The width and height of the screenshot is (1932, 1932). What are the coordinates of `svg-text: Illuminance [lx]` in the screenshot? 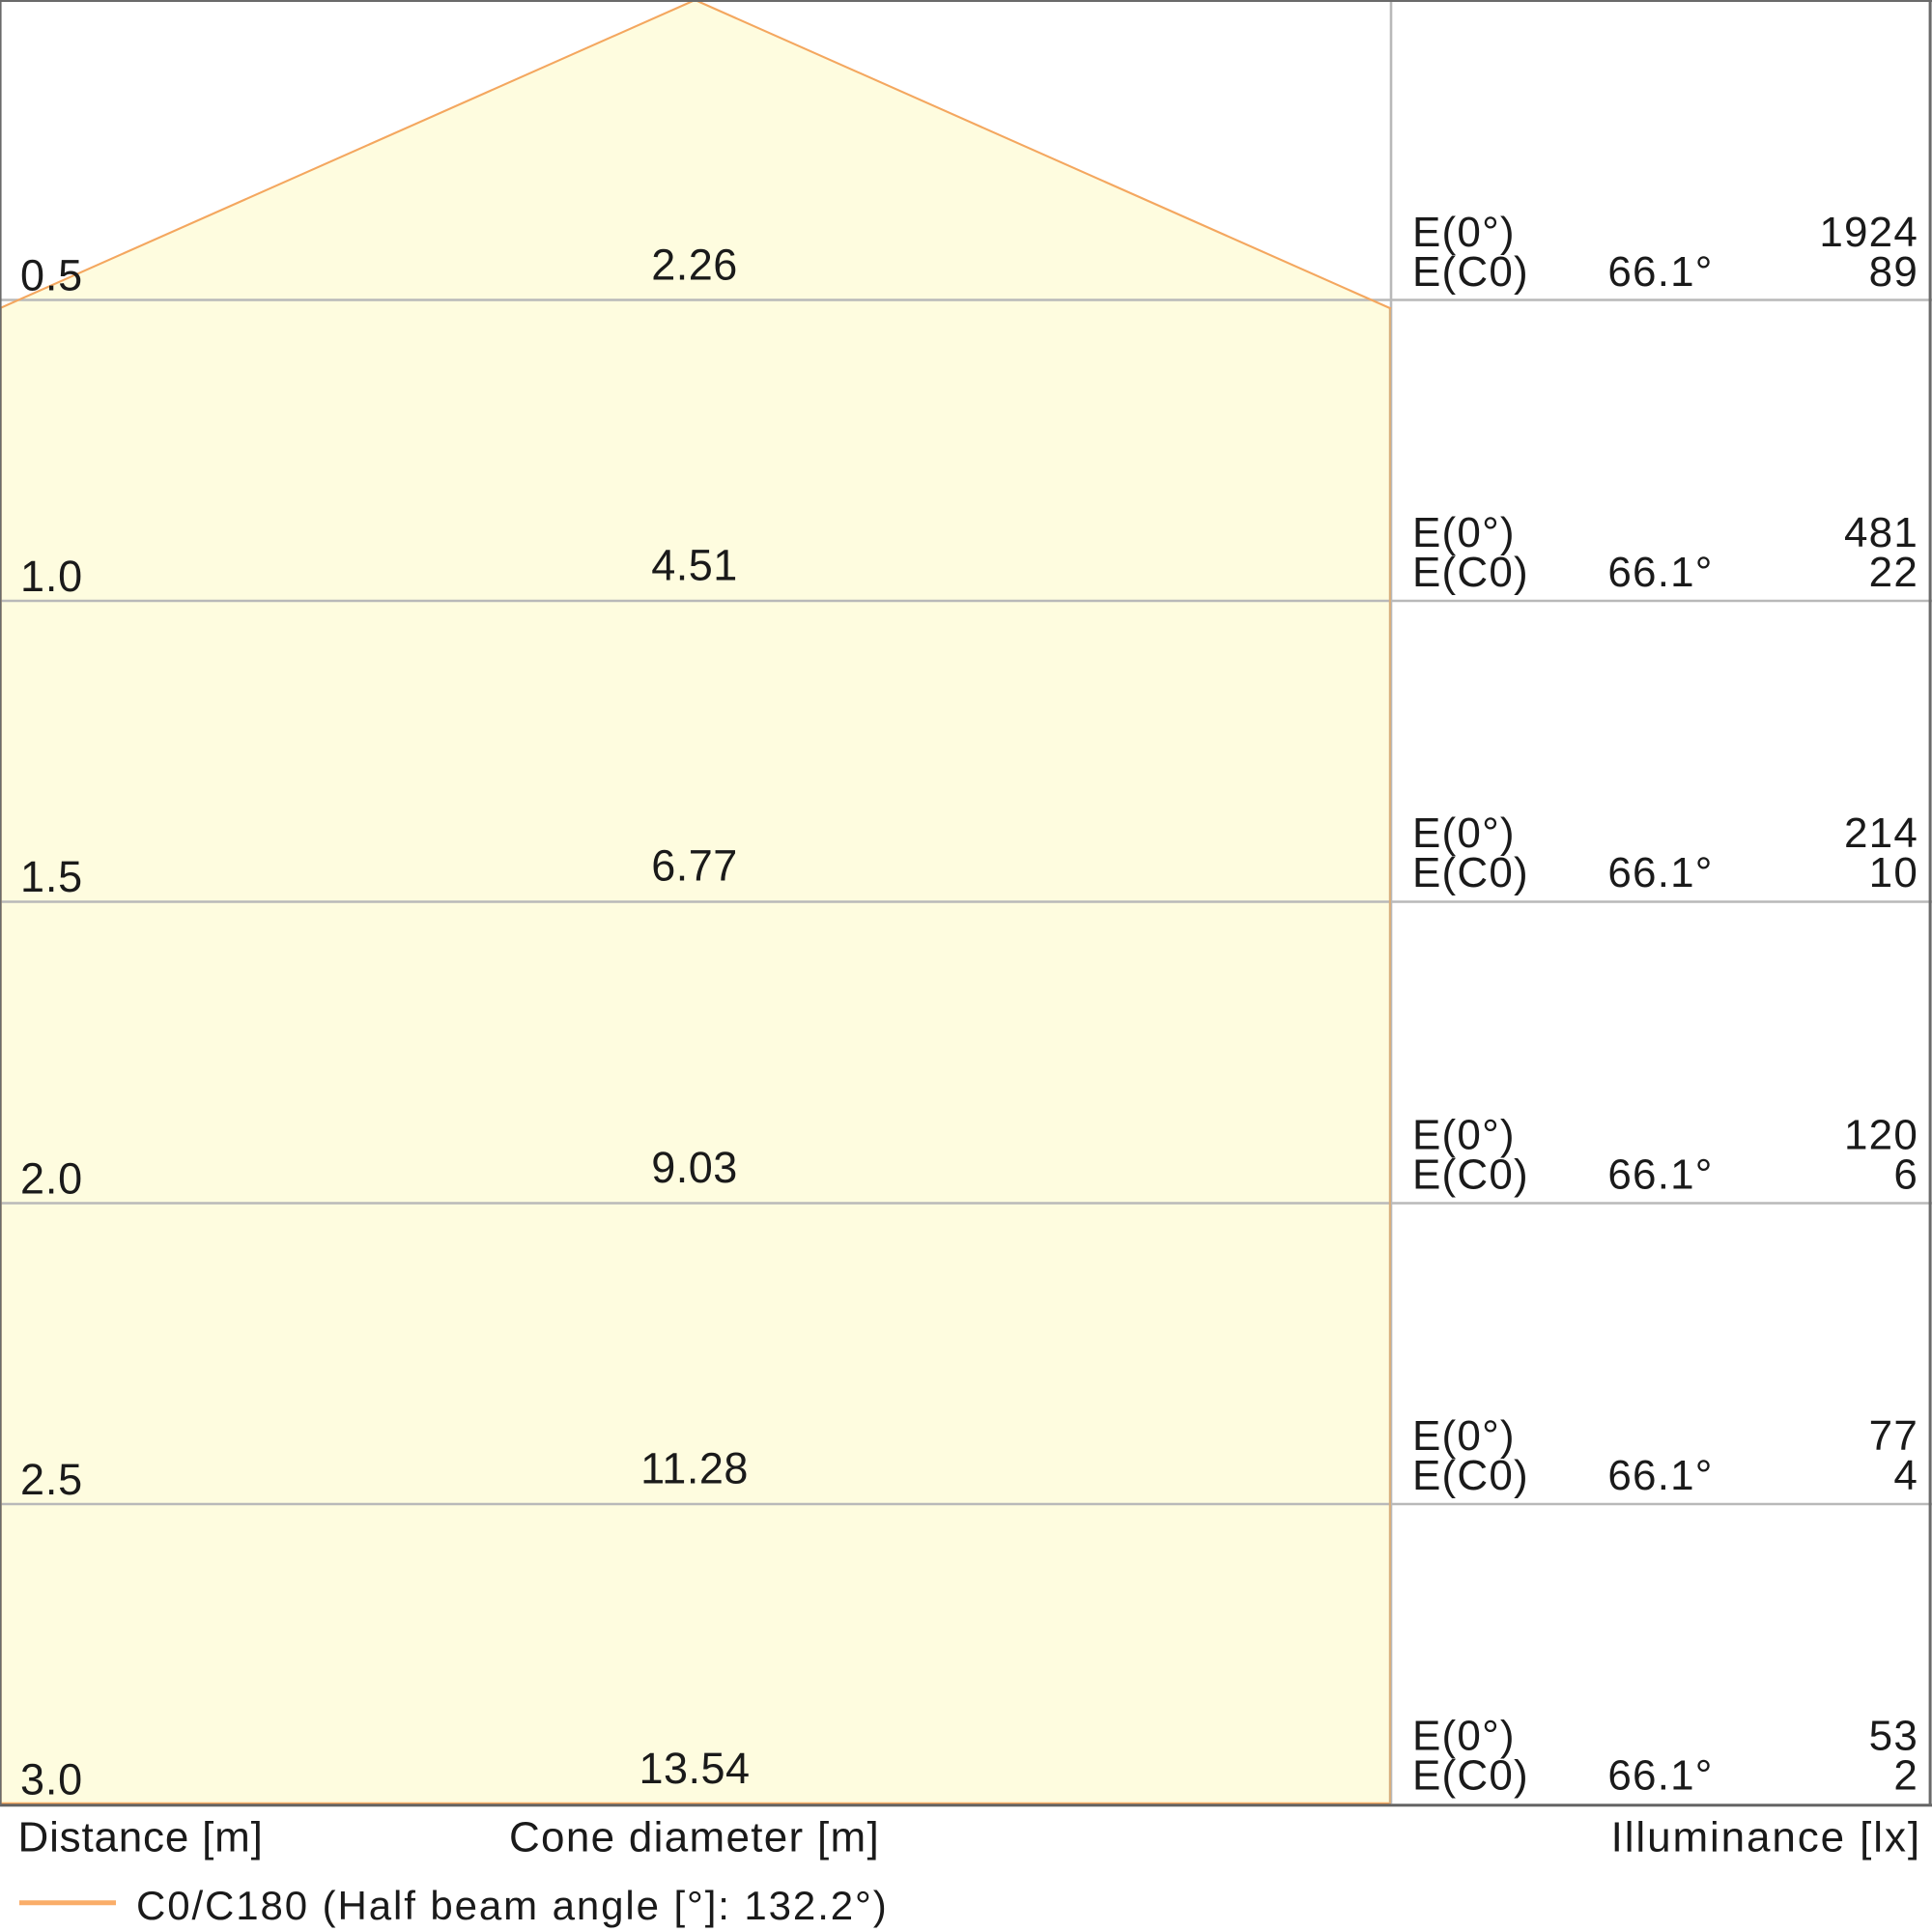 It's located at (1766, 1837).